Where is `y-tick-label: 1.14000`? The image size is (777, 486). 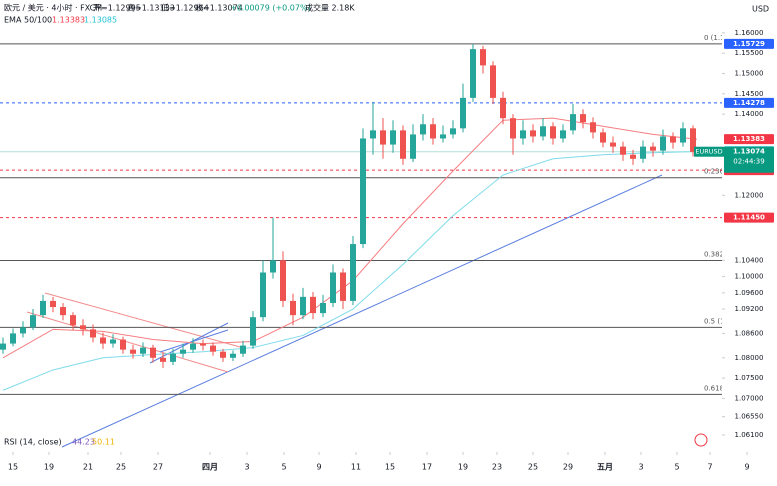 y-tick-label: 1.14000 is located at coordinates (749, 114).